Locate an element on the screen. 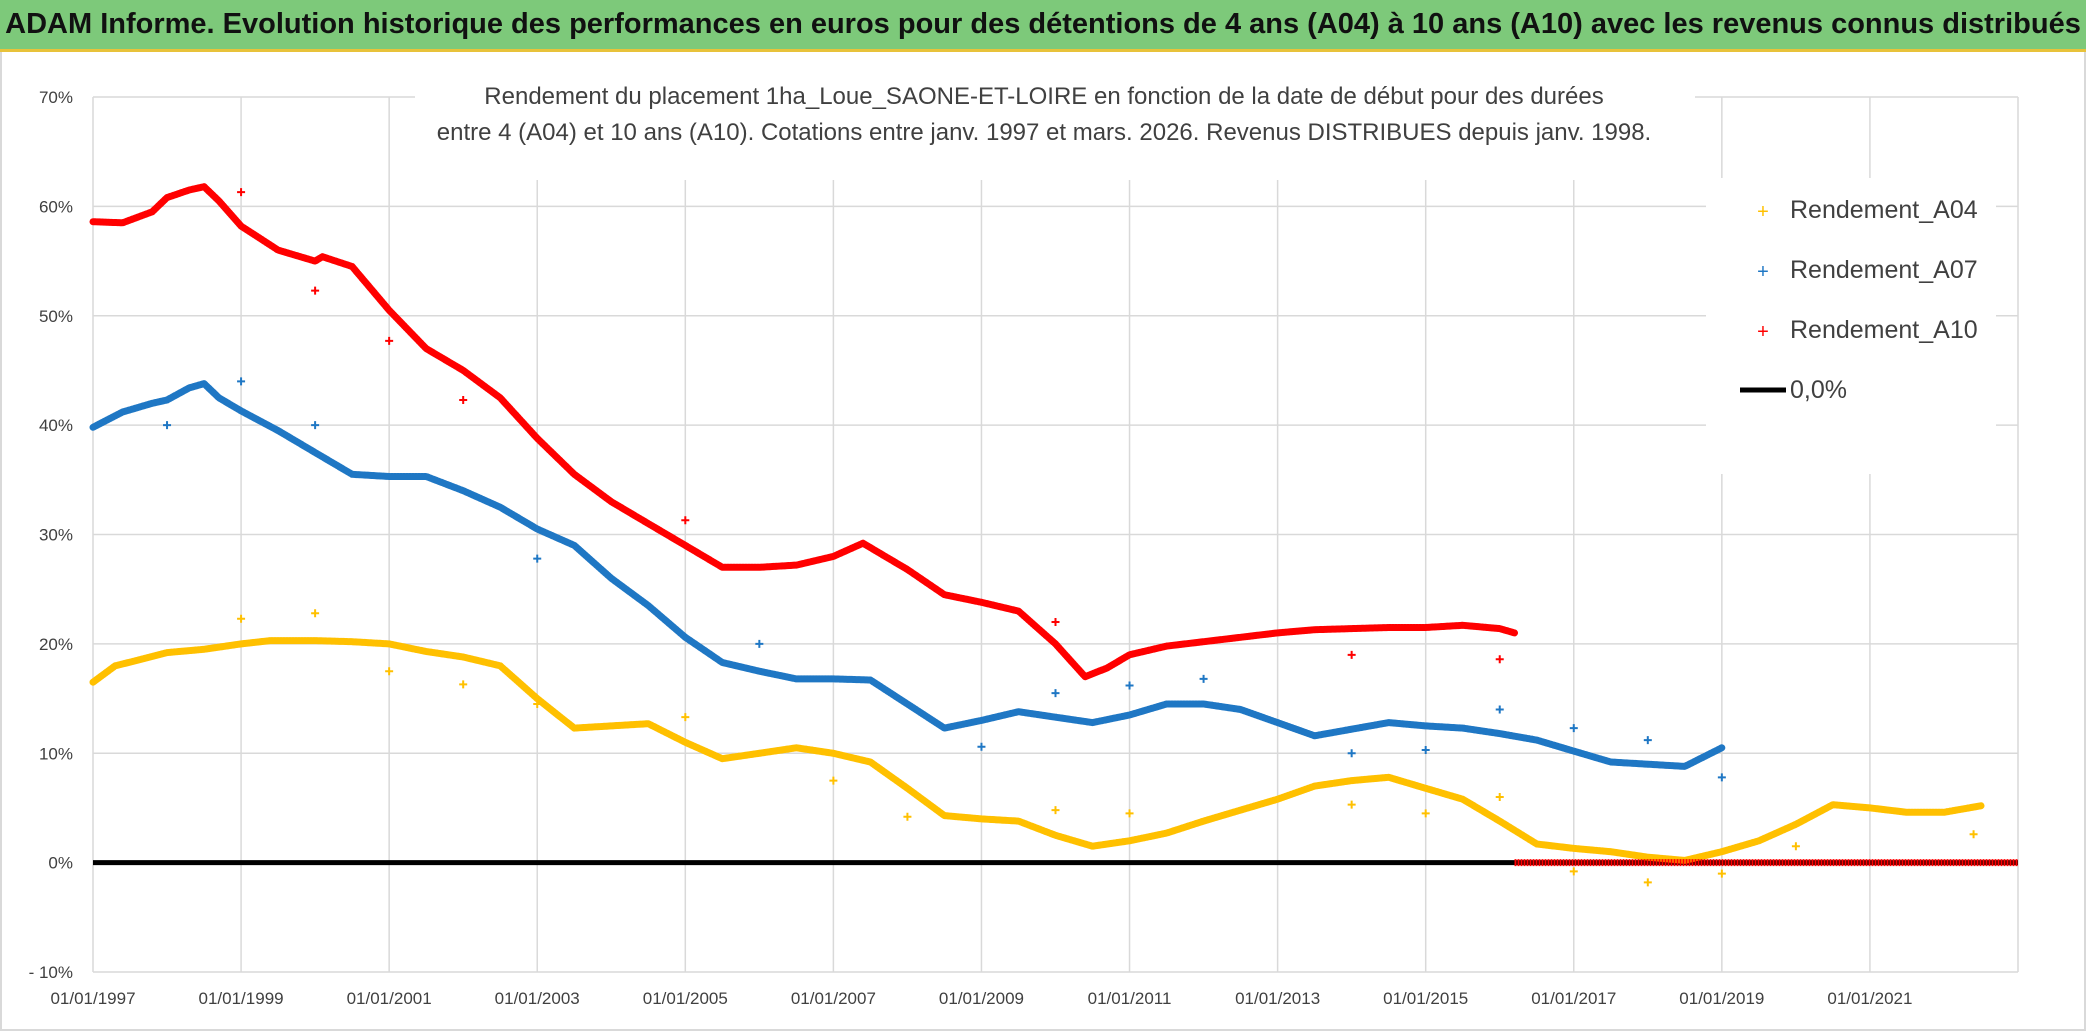 The image size is (2086, 1031). y-tick-label: 60% is located at coordinates (56, 206).